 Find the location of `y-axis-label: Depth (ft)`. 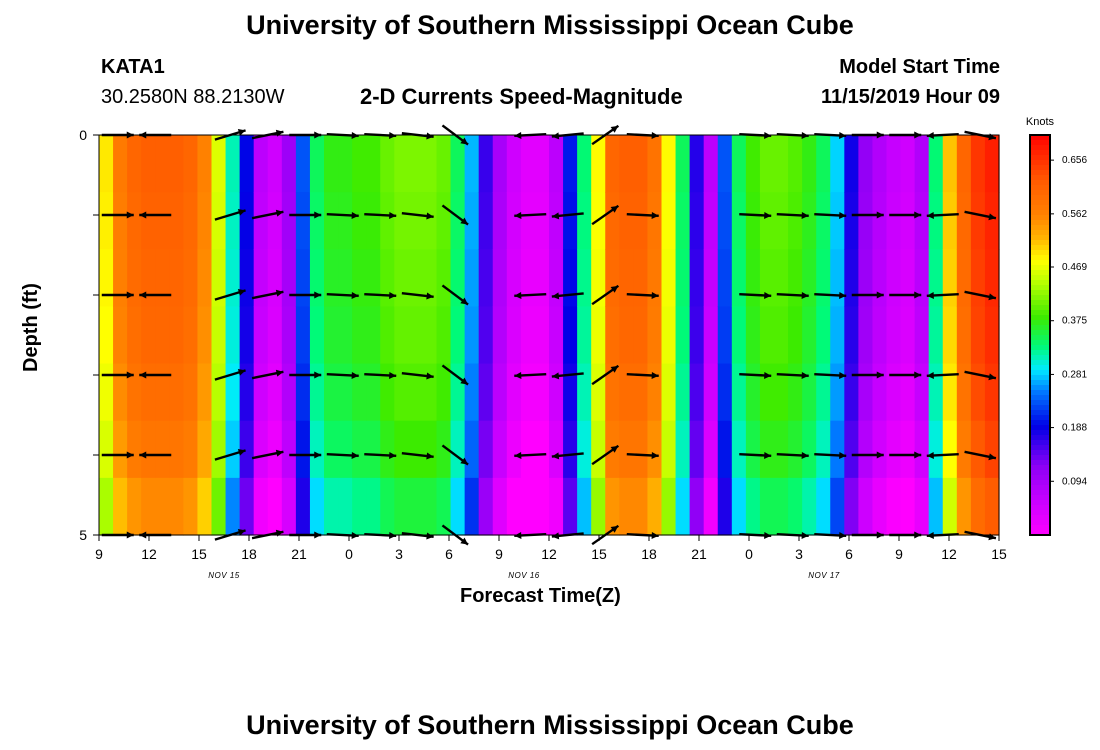

y-axis-label: Depth (ft) is located at coordinates (31, 327).